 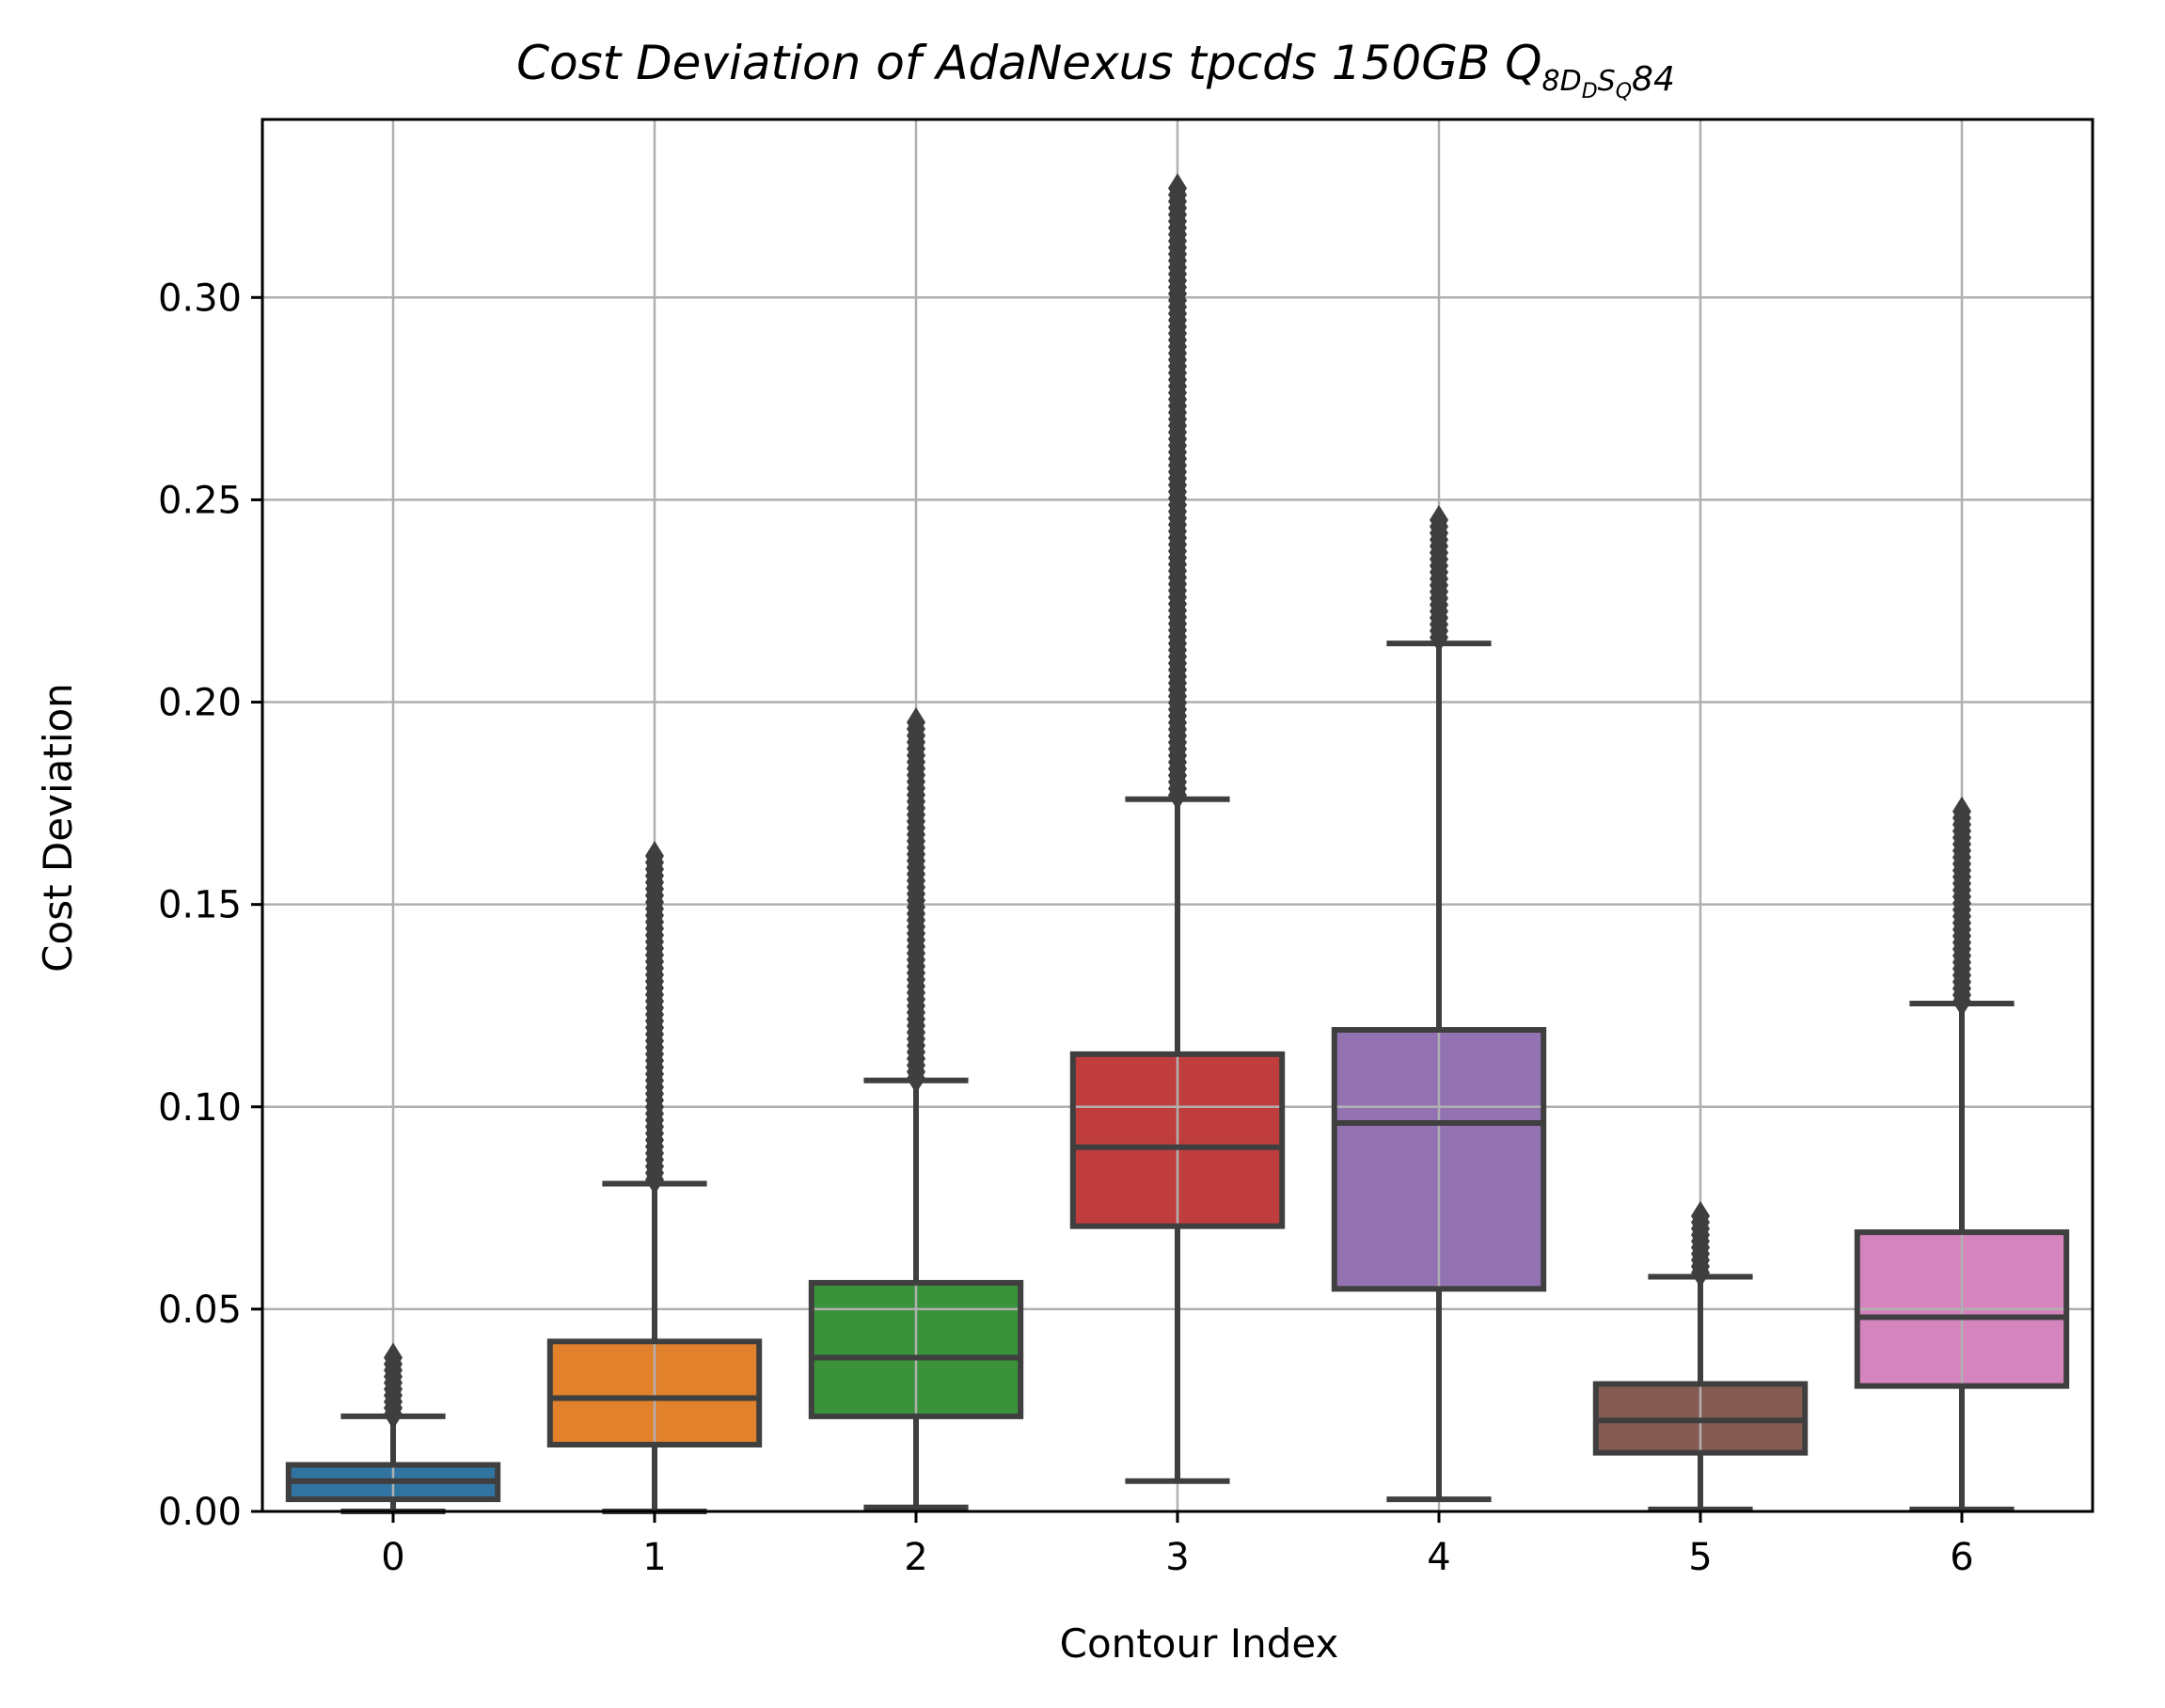 I want to click on chart-title-subscript: 8D, so click(x=1562, y=82).